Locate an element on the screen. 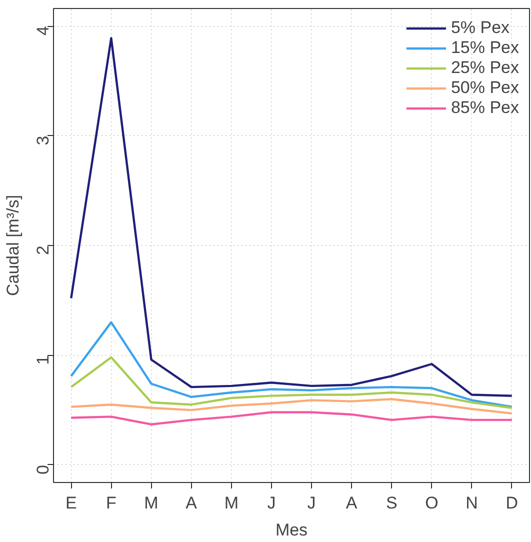 This screenshot has width=531, height=542. legend-label: 85% Pex is located at coordinates (484, 108).